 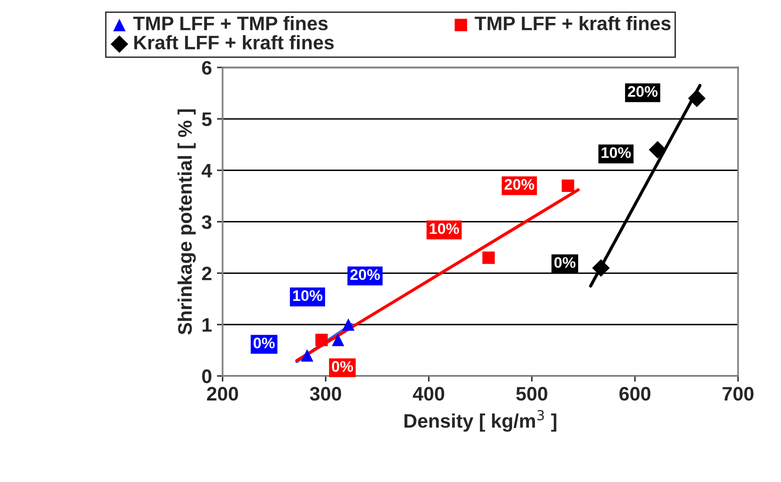 What do you see at coordinates (207, 119) in the screenshot?
I see `y-tick-label: 5` at bounding box center [207, 119].